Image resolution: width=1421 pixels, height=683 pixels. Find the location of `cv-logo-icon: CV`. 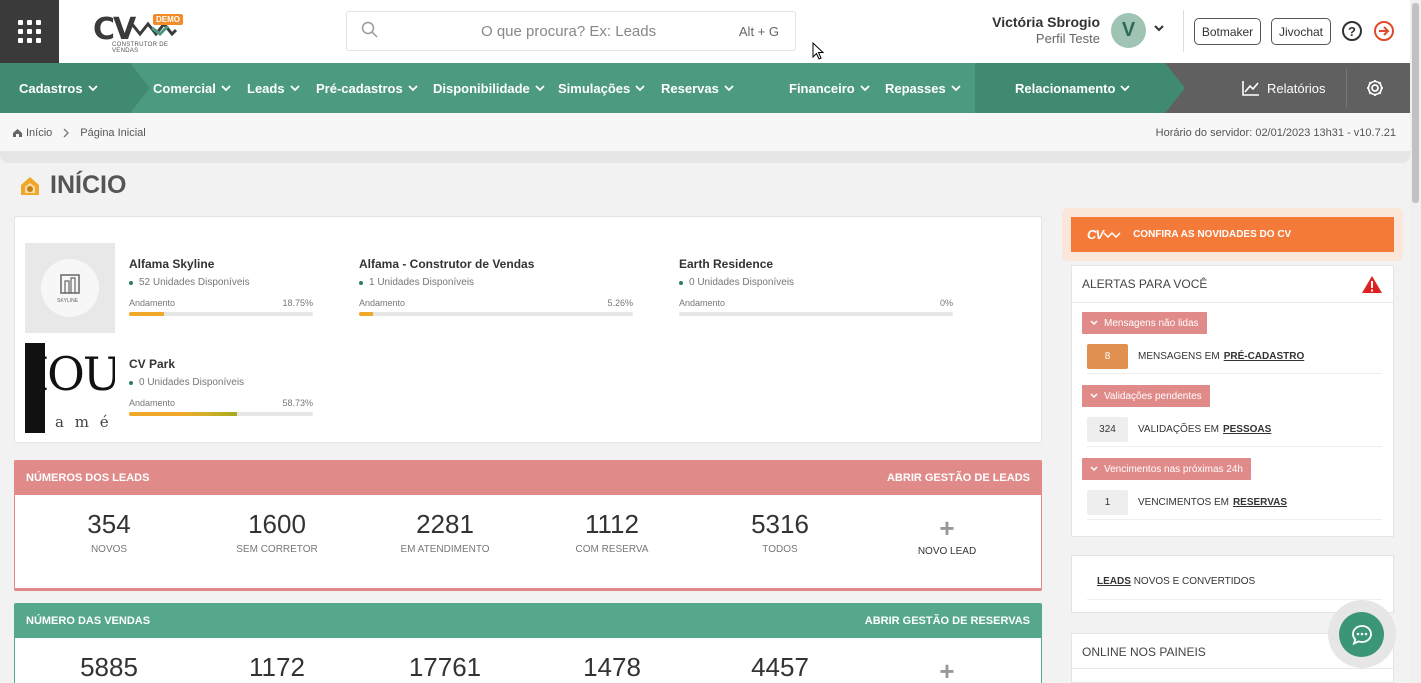

cv-logo-icon: CV is located at coordinates (1095, 234).